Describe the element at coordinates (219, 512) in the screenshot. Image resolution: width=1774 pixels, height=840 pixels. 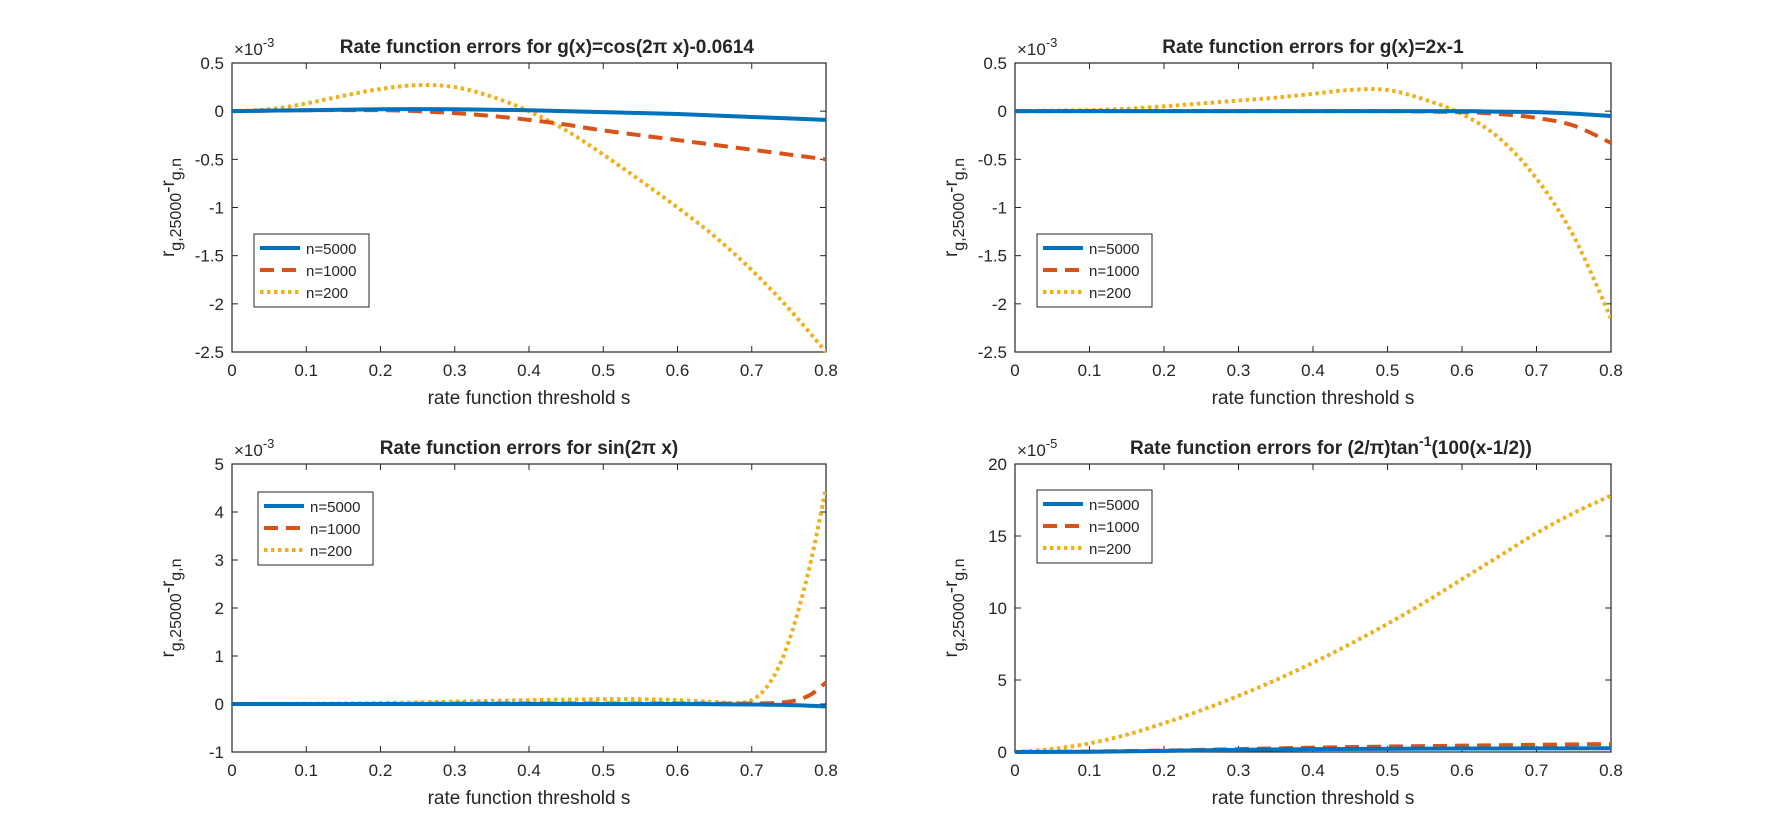
I see `y-tick-label: 4` at that location.